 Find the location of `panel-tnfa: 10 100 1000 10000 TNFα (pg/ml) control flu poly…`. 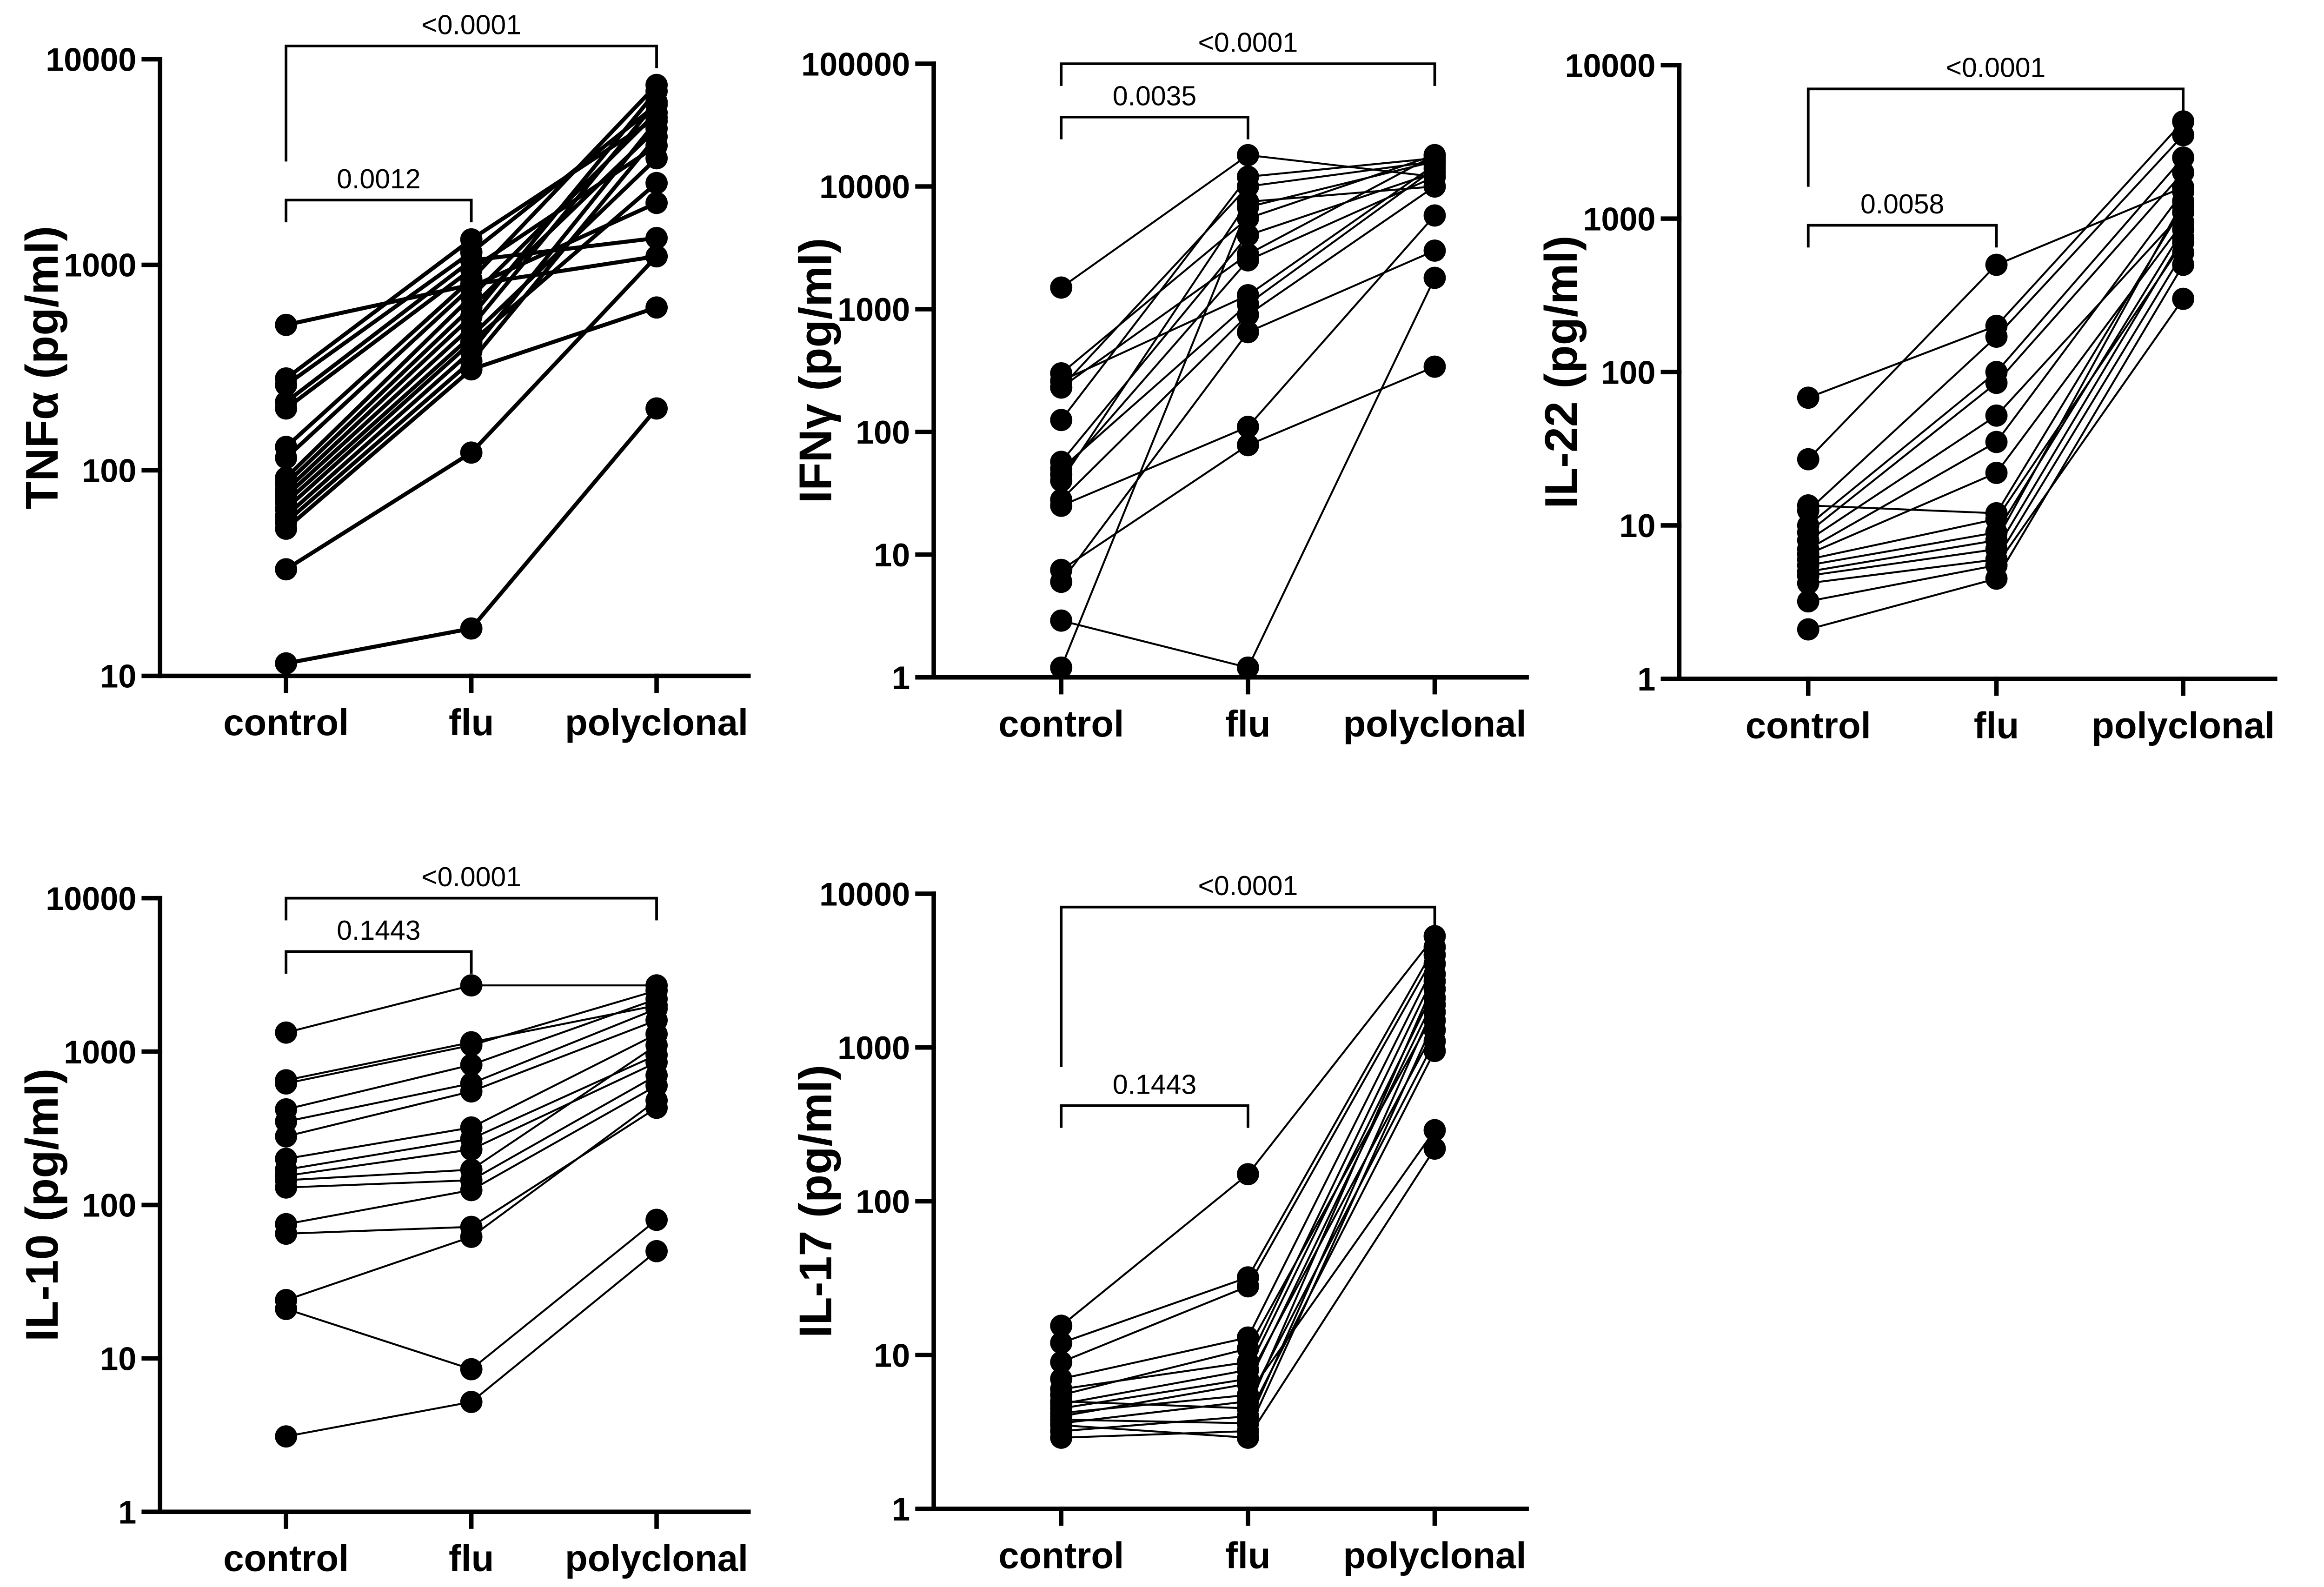

panel-tnfa: 10 100 1000 10000 TNFα (pg/ml) control flu poly… is located at coordinates (383, 376).